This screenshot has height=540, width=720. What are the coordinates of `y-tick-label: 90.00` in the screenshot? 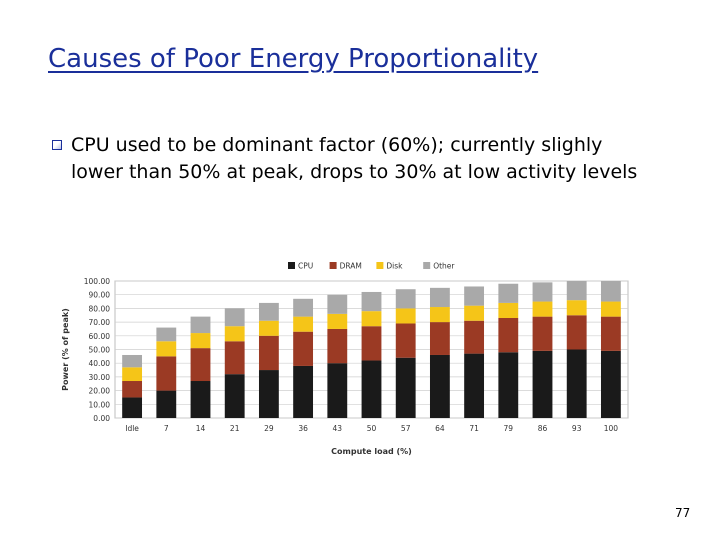 It's located at (100, 295).